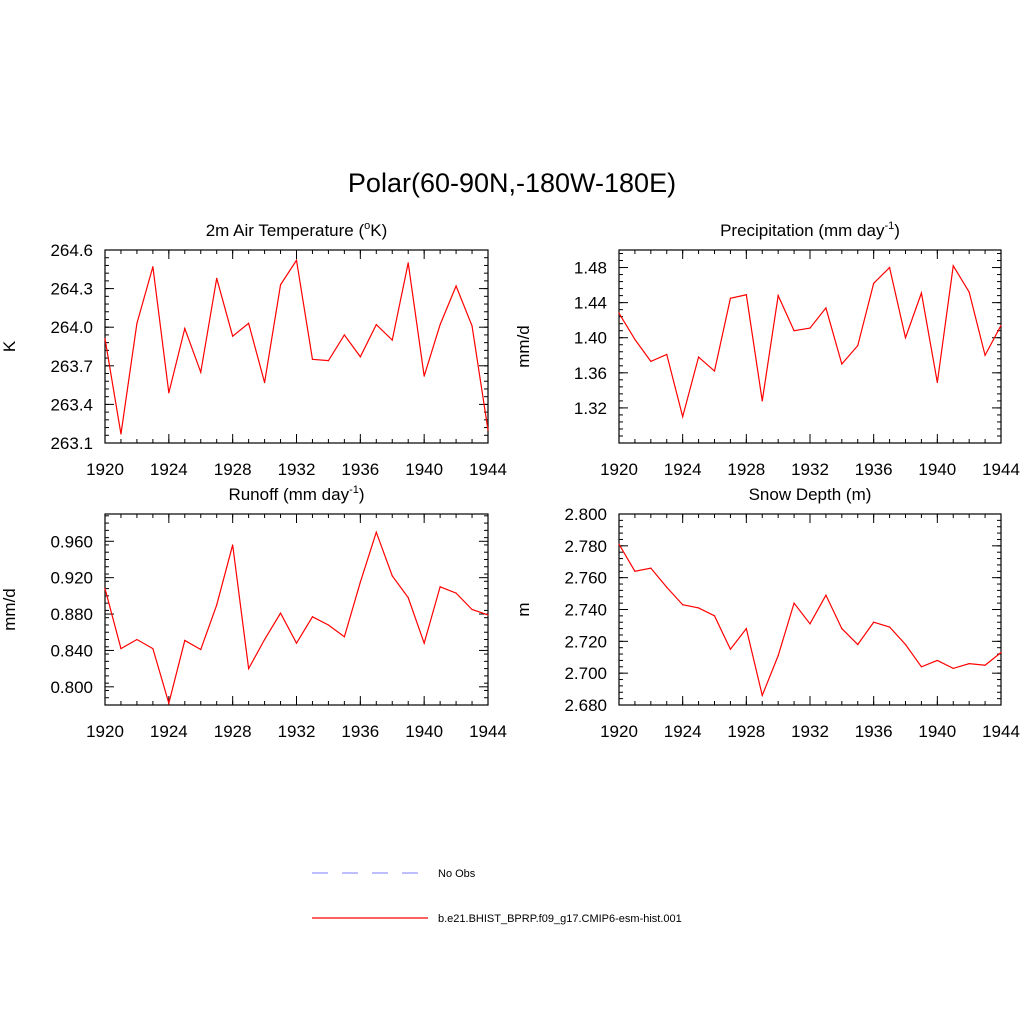 The height and width of the screenshot is (1024, 1024). What do you see at coordinates (71, 687) in the screenshot?
I see `y-tick-label: 0.800` at bounding box center [71, 687].